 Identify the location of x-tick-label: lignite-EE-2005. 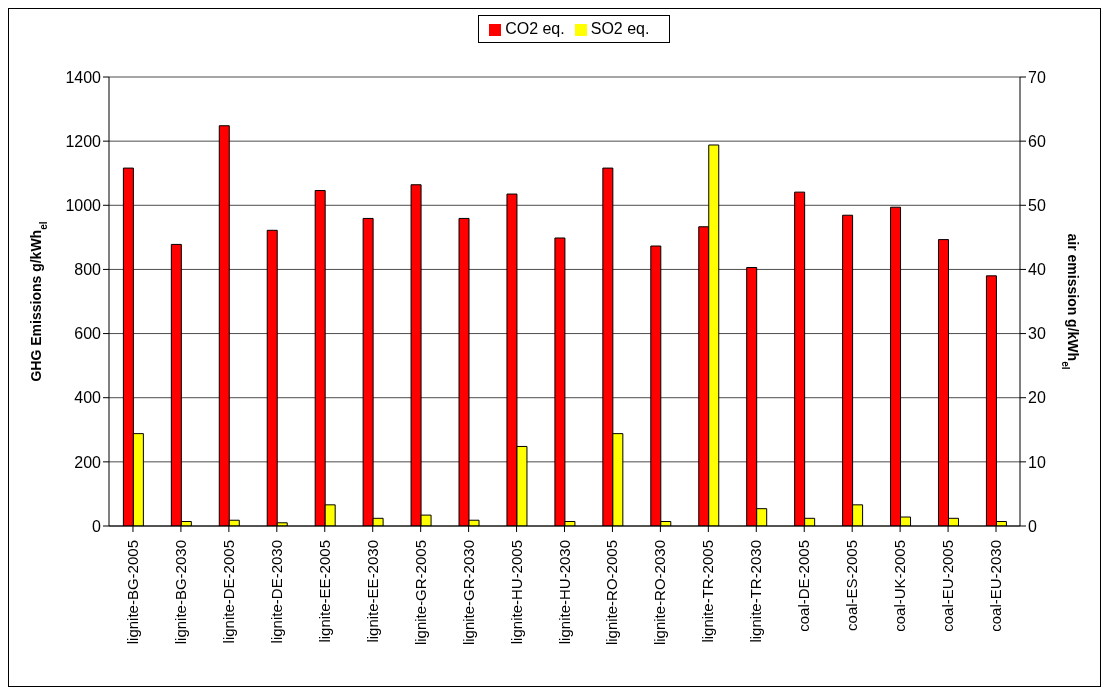
(324, 591).